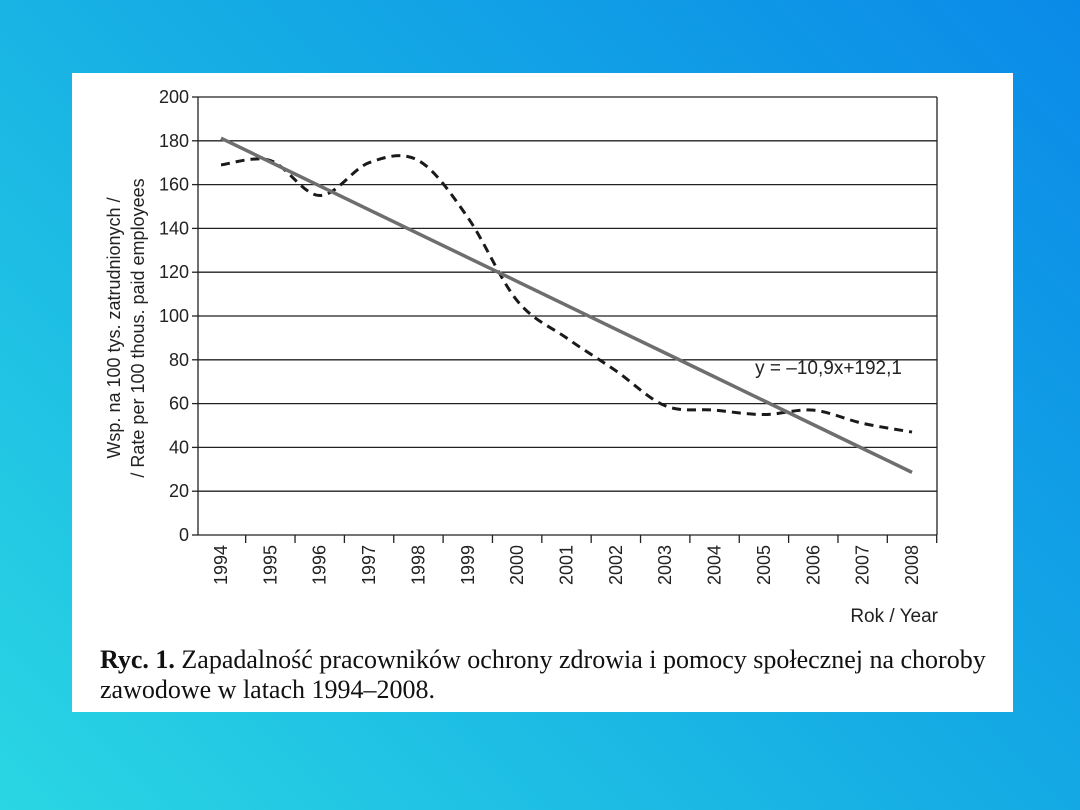 This screenshot has height=810, width=1080. Describe the element at coordinates (369, 565) in the screenshot. I see `x-tick-label: 1997` at that location.